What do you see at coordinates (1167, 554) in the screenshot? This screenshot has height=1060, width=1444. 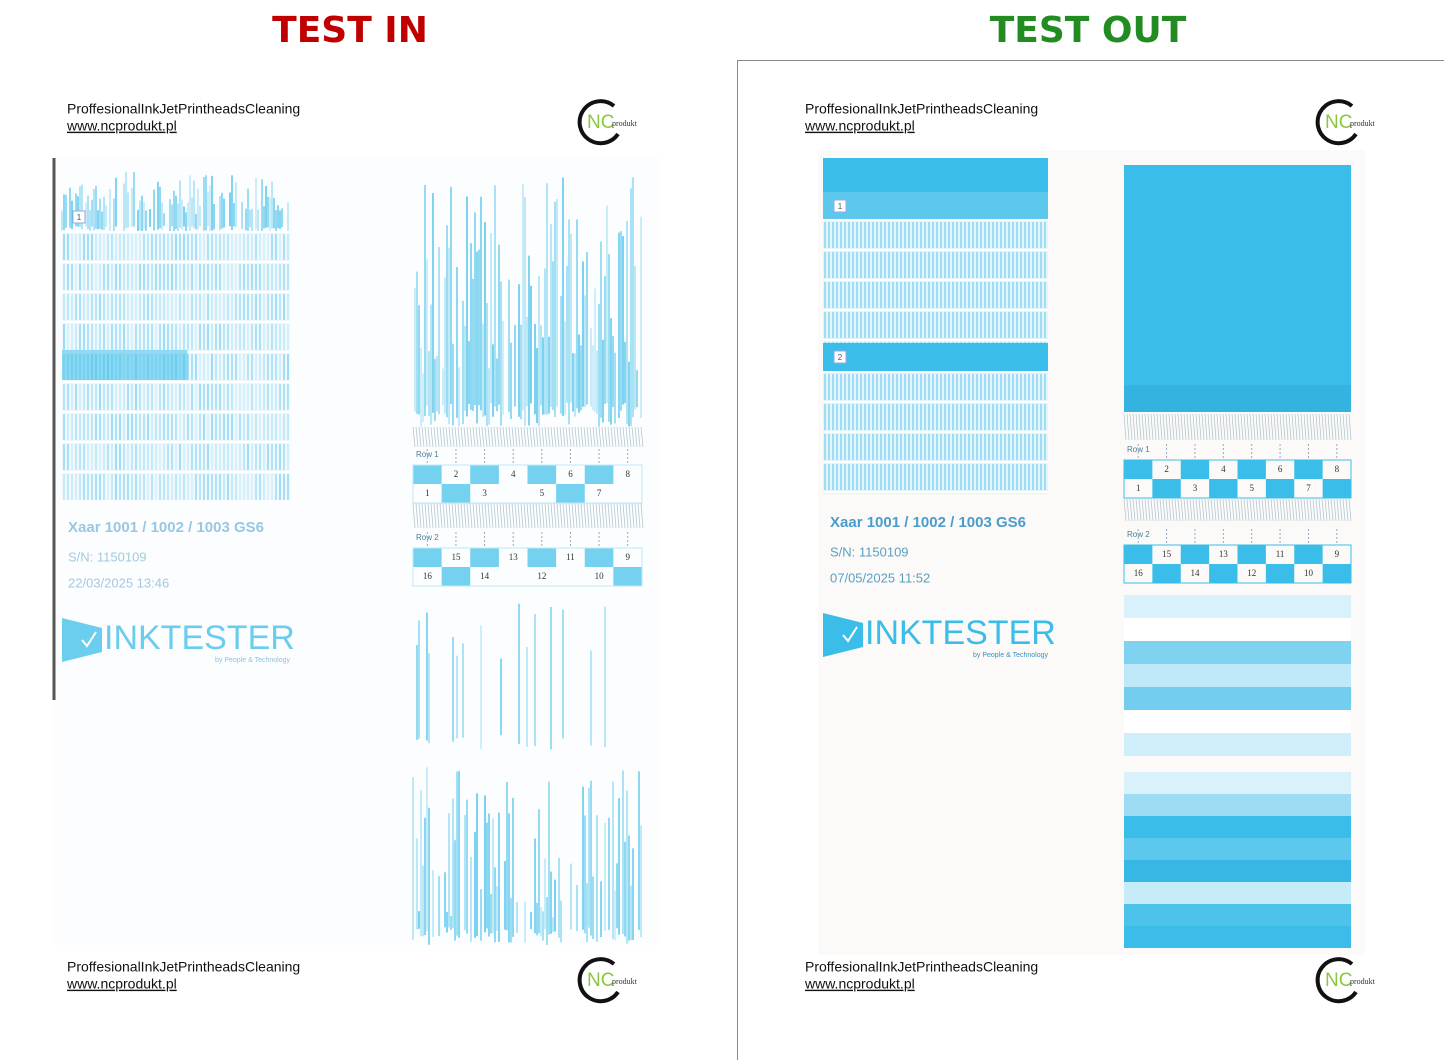 I see `checker-number: 15` at bounding box center [1167, 554].